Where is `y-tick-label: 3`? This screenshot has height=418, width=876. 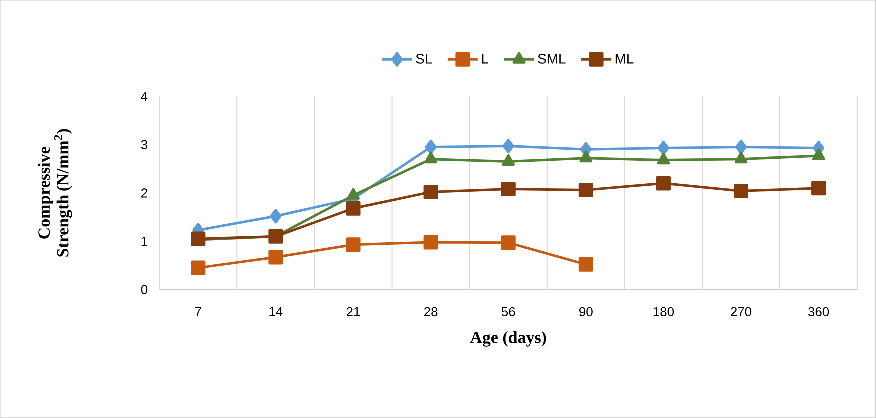
y-tick-label: 3 is located at coordinates (144, 145).